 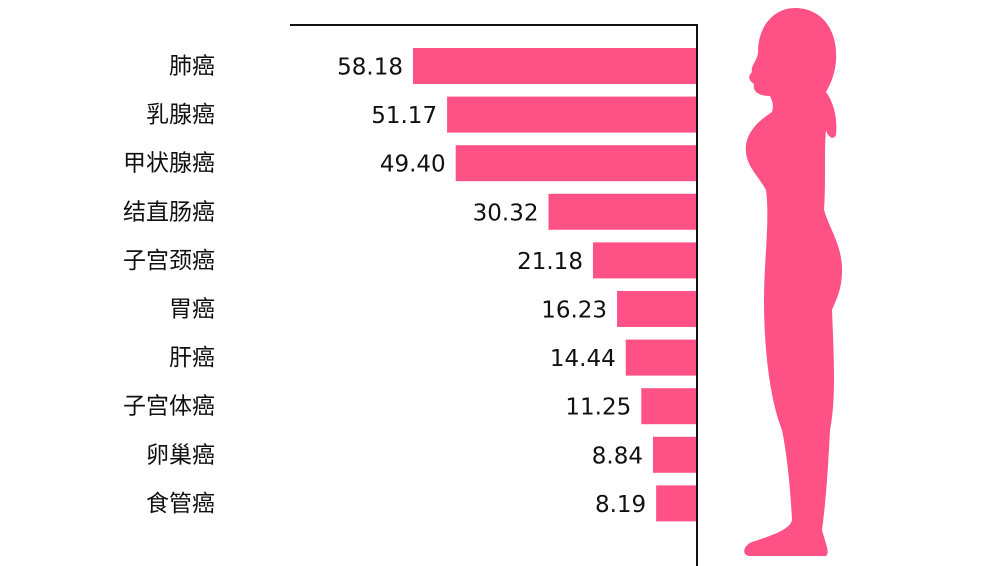 I want to click on category-label: 乳腺癌, so click(x=180, y=115).